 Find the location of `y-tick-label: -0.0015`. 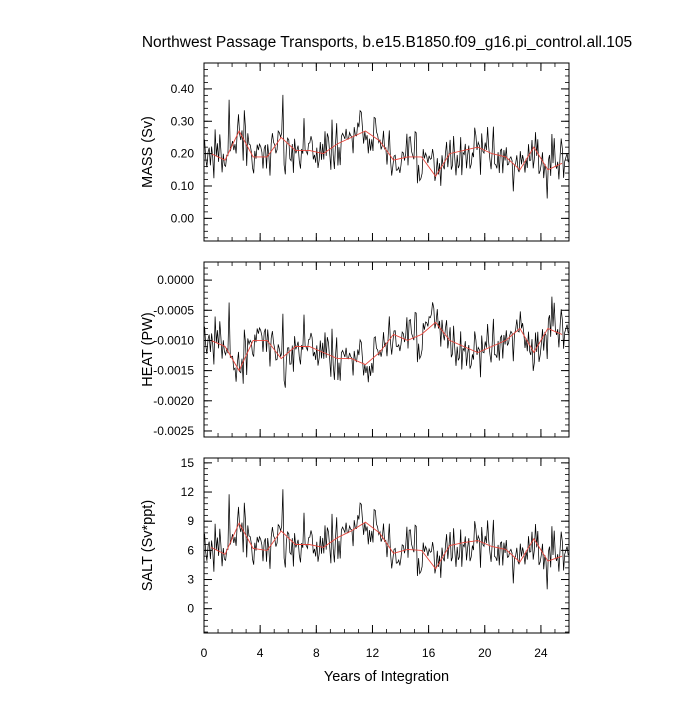

y-tick-label: -0.0015 is located at coordinates (173, 371).